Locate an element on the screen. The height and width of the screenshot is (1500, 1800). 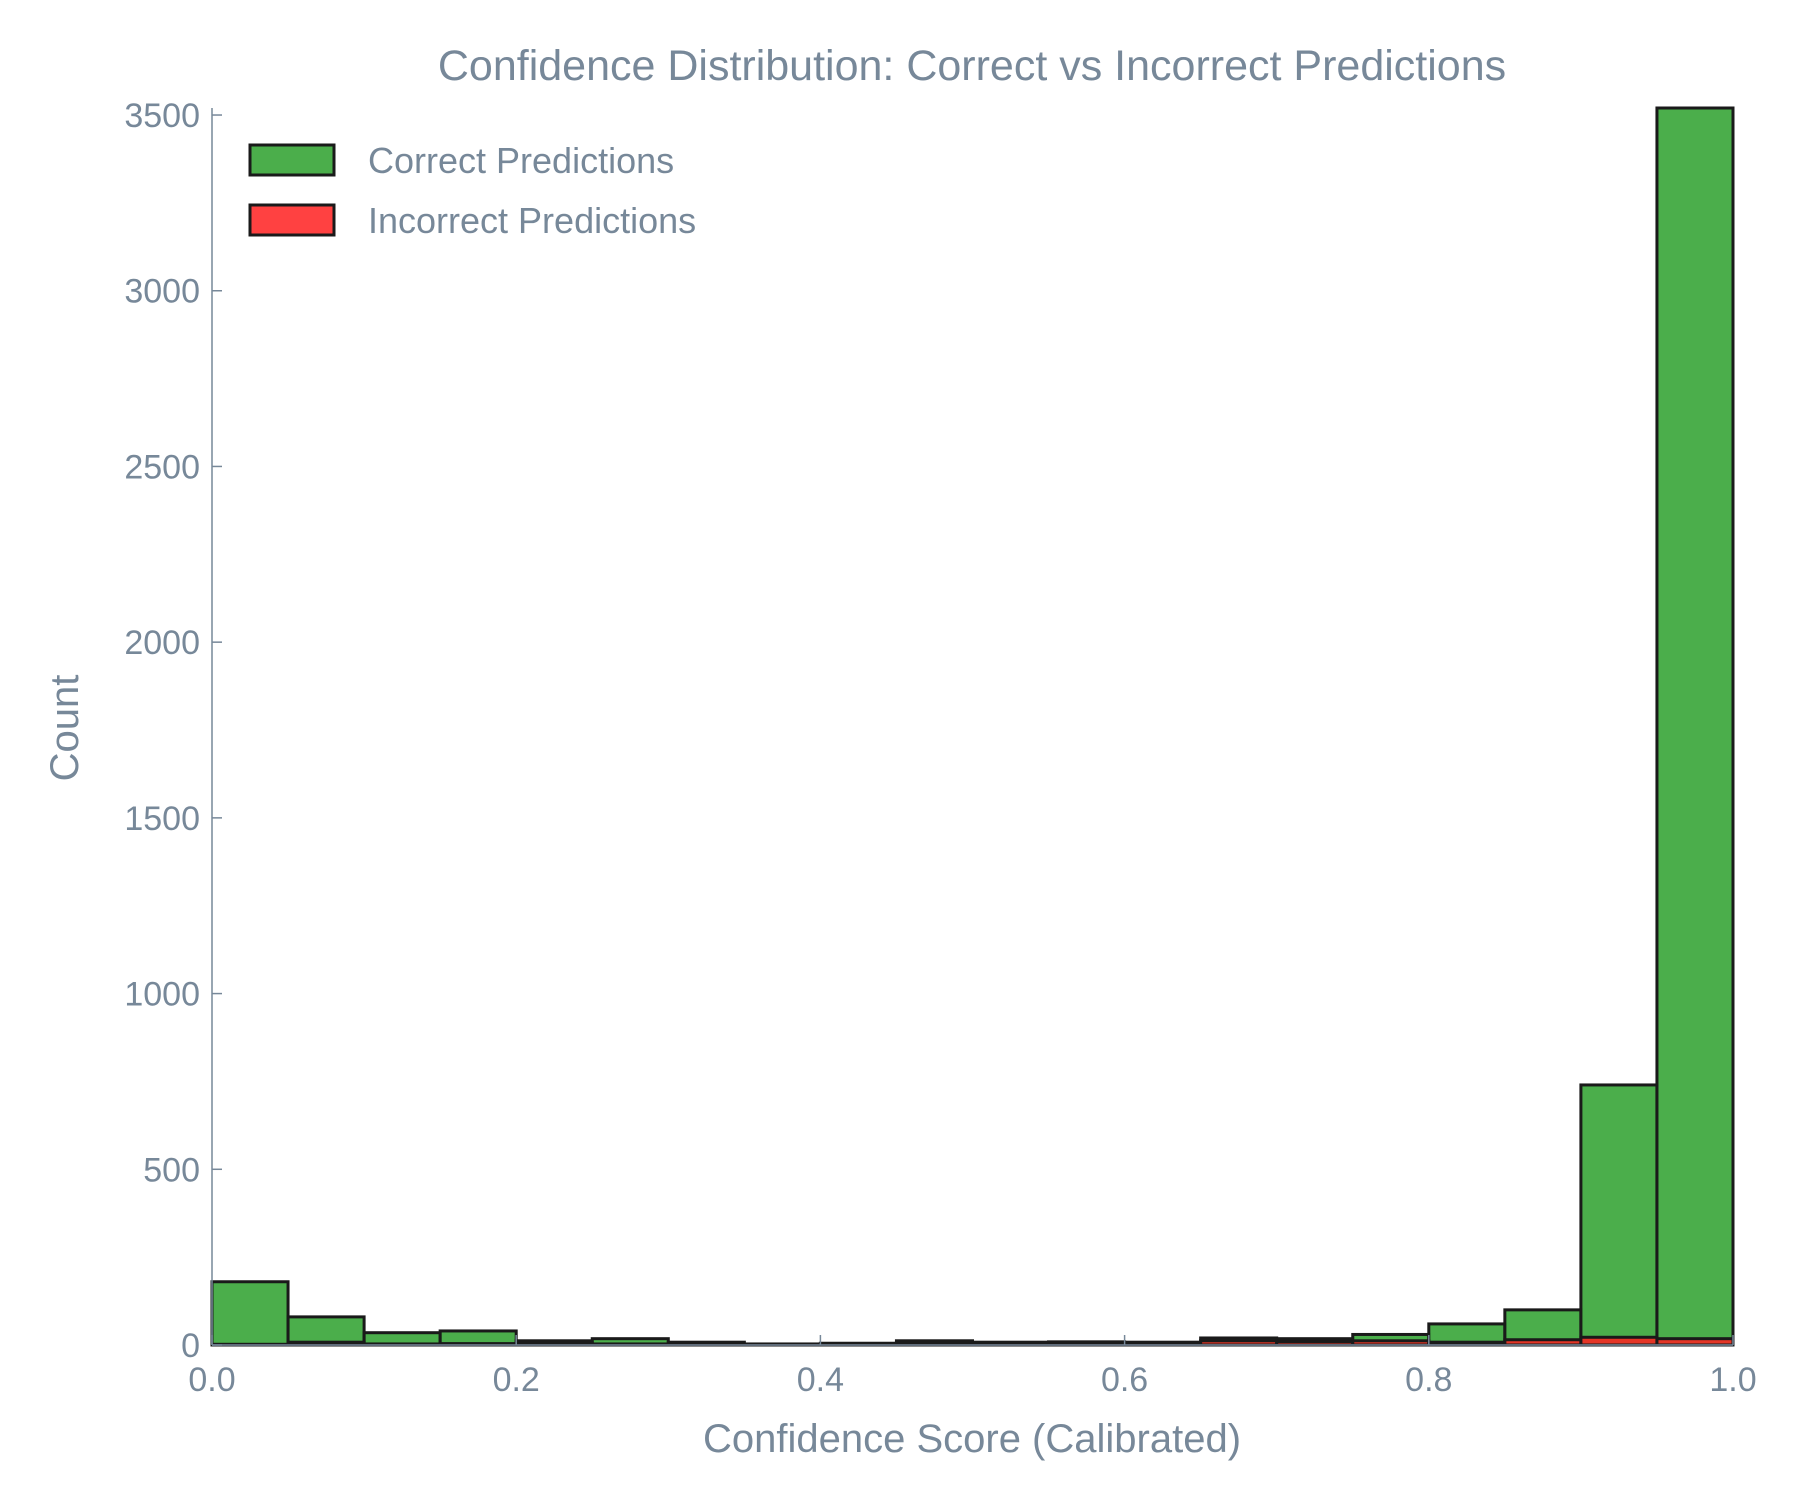
x-axis-label: Confidence Score (Calibrated) is located at coordinates (972, 1439).